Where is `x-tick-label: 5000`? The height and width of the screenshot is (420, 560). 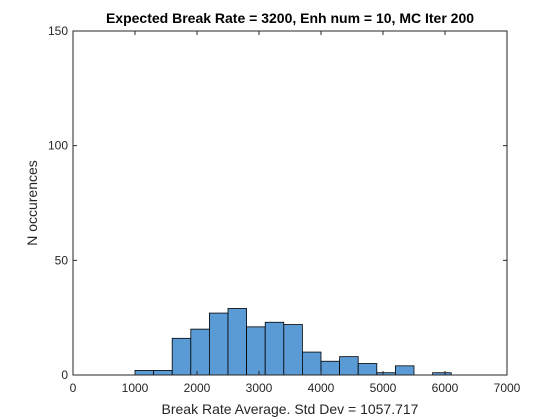
x-tick-label: 5000 is located at coordinates (383, 388).